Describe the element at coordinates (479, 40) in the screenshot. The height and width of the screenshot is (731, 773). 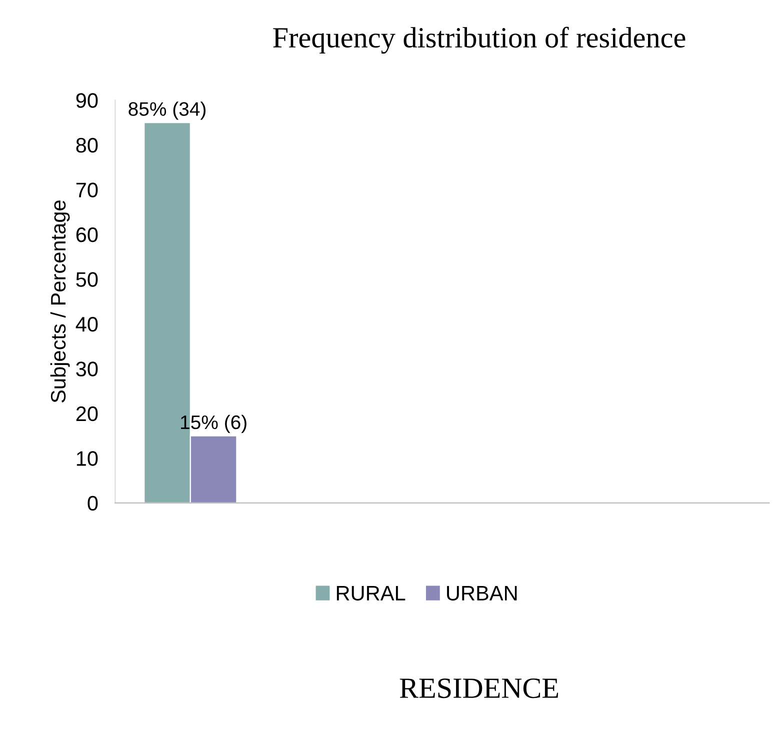
I see `chart-title: Frequency distribution of residence` at that location.